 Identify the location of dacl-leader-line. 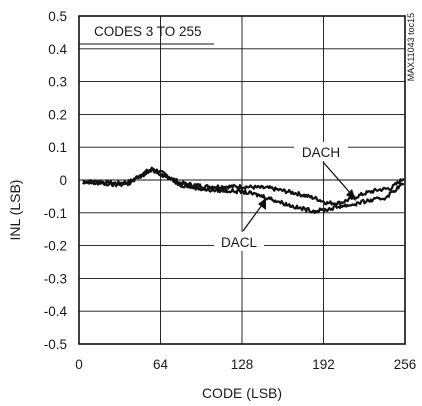
(252, 218).